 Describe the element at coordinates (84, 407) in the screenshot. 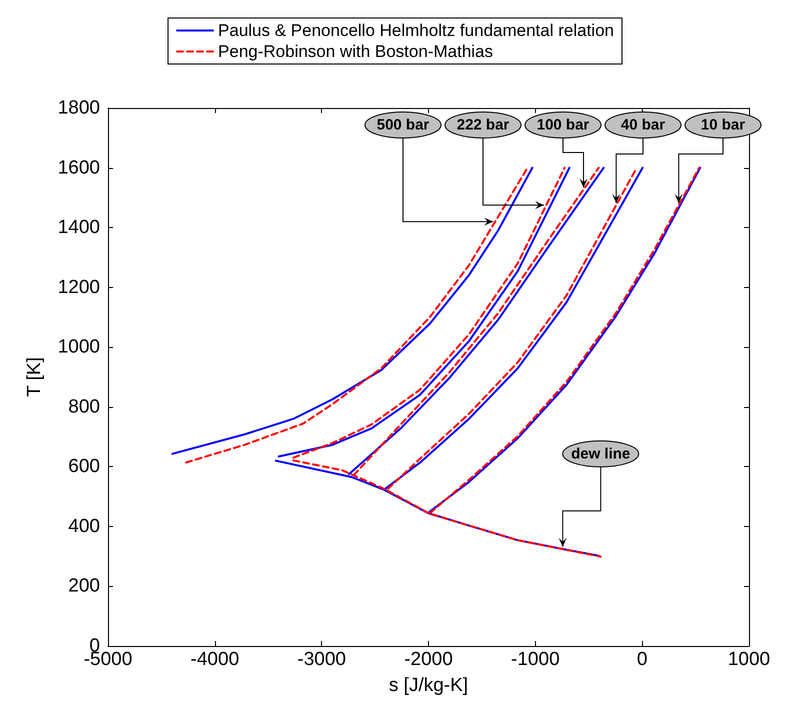

I see `y-tick-label: 800` at that location.